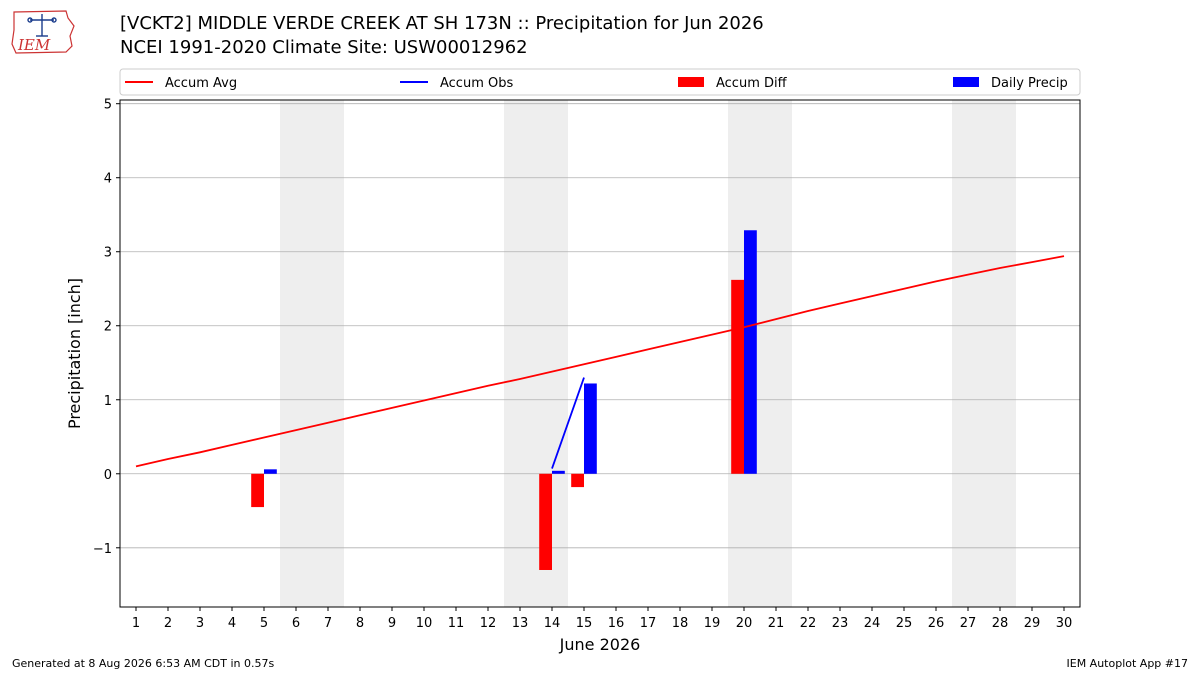 This screenshot has height=675, width=1200. I want to click on y-axis-label: Precipitation [inch], so click(74, 353).